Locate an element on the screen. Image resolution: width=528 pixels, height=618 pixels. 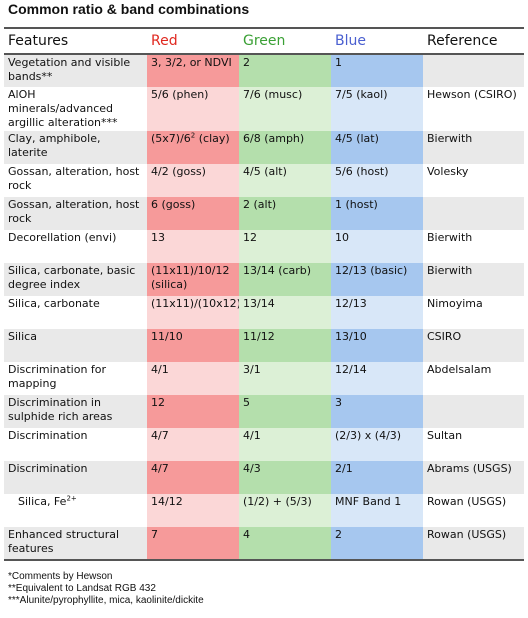
green-cell: 4/1 is located at coordinates (285, 444).